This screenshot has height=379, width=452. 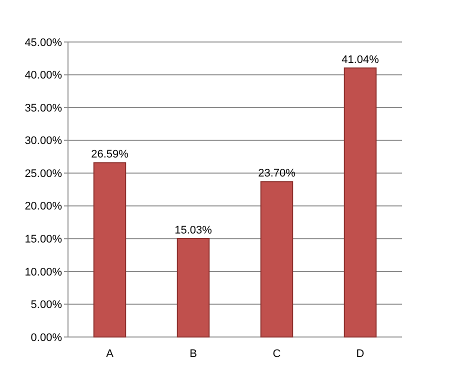 What do you see at coordinates (361, 60) in the screenshot?
I see `data-label: 41.04%` at bounding box center [361, 60].